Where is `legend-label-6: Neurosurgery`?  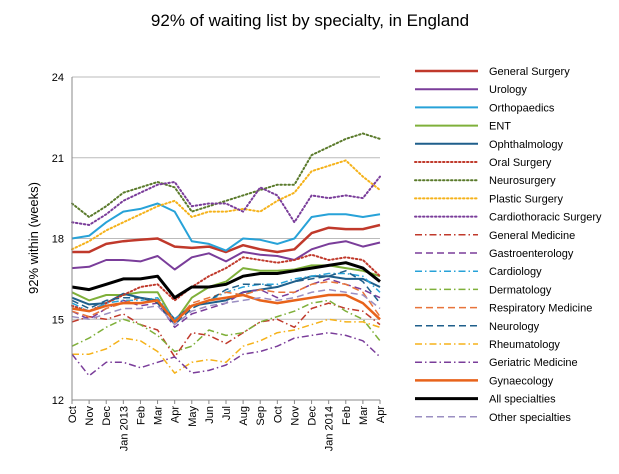 legend-label-6: Neurosurgery is located at coordinates (522, 181).